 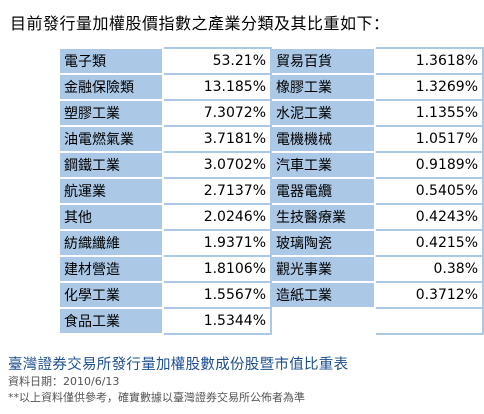 What do you see at coordinates (429, 269) in the screenshot?
I see `weight-value-cell: 0.38%` at bounding box center [429, 269].